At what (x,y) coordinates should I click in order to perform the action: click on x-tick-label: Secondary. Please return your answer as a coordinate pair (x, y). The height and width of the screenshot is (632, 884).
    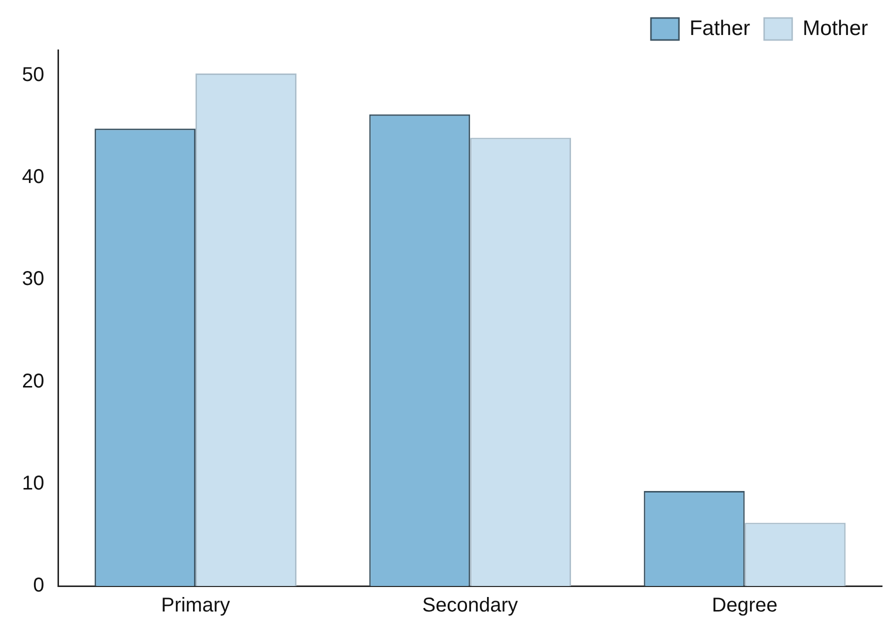
    Looking at the image, I should click on (470, 605).